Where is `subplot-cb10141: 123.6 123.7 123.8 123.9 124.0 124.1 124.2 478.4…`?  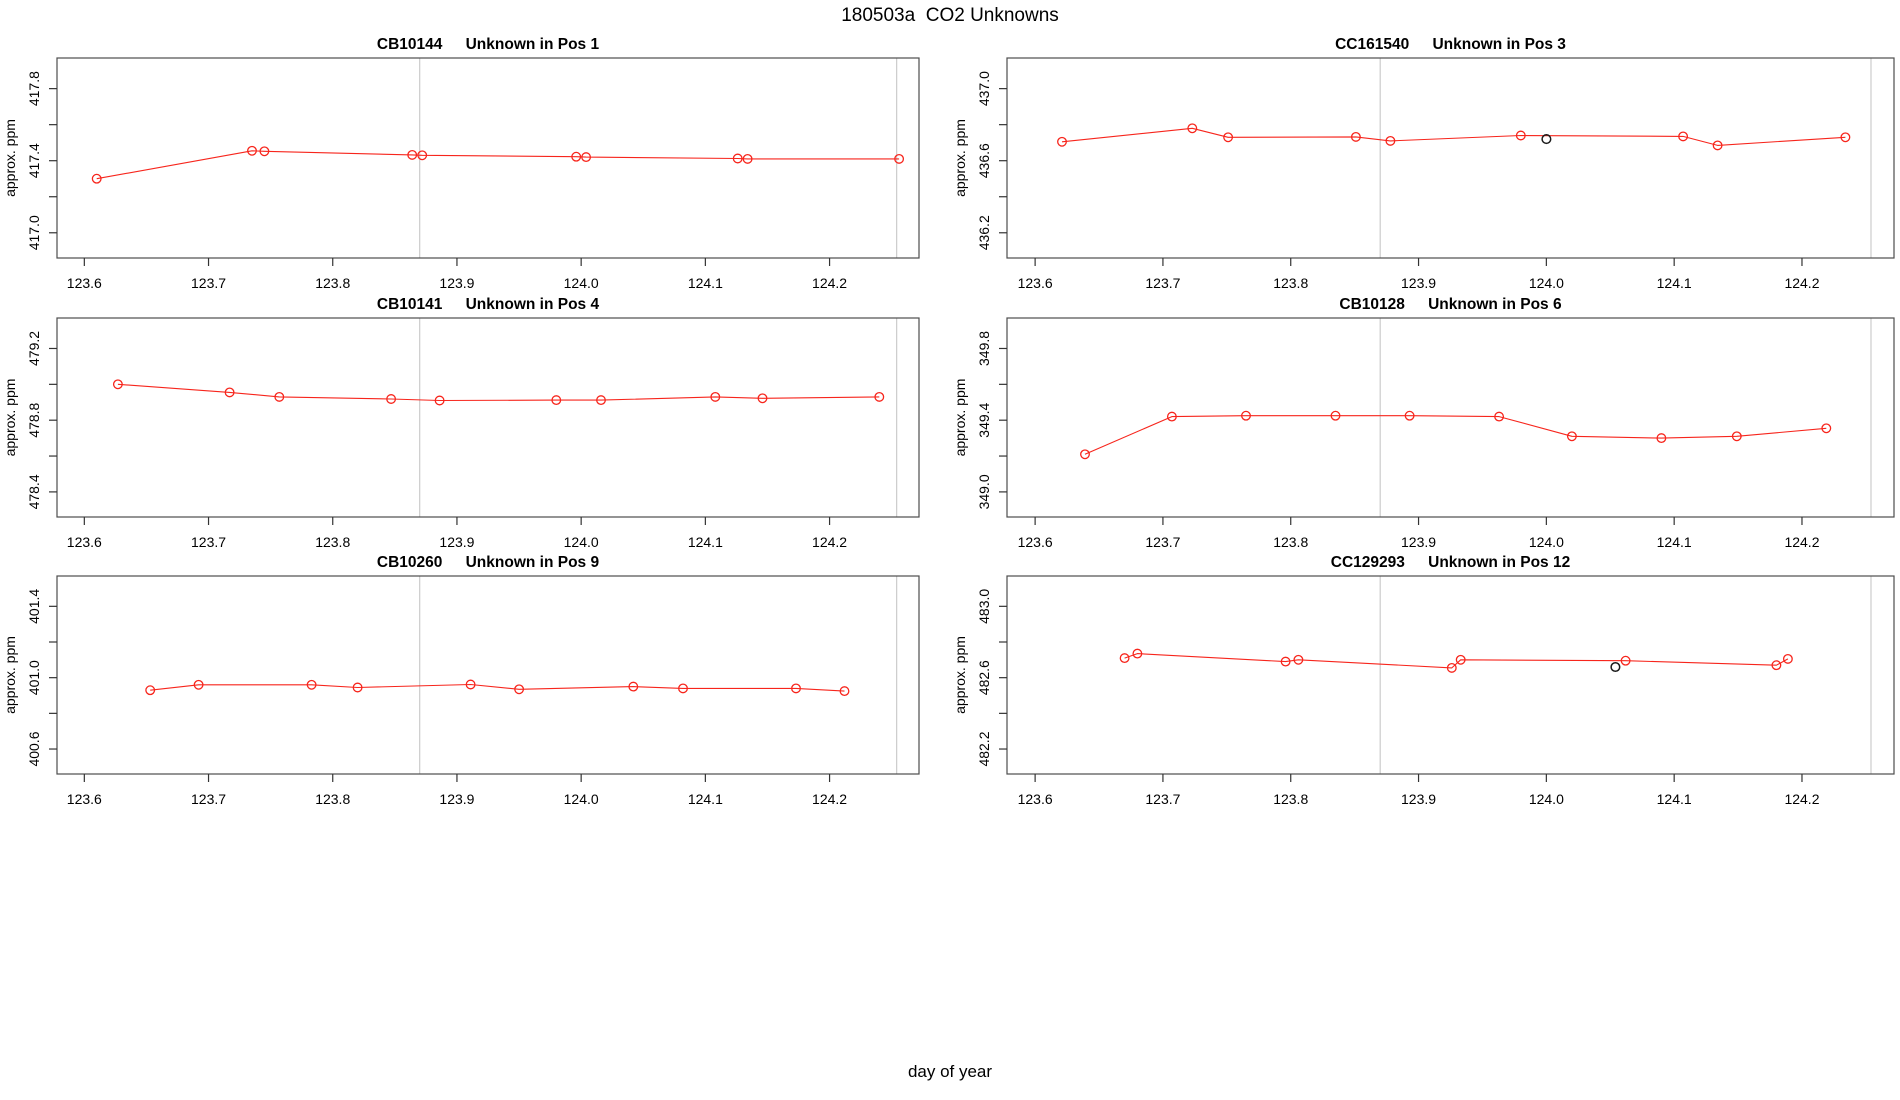 subplot-cb10141: 123.6 123.7 123.8 123.9 124.0 124.1 124.2 478.4… is located at coordinates (461, 423).